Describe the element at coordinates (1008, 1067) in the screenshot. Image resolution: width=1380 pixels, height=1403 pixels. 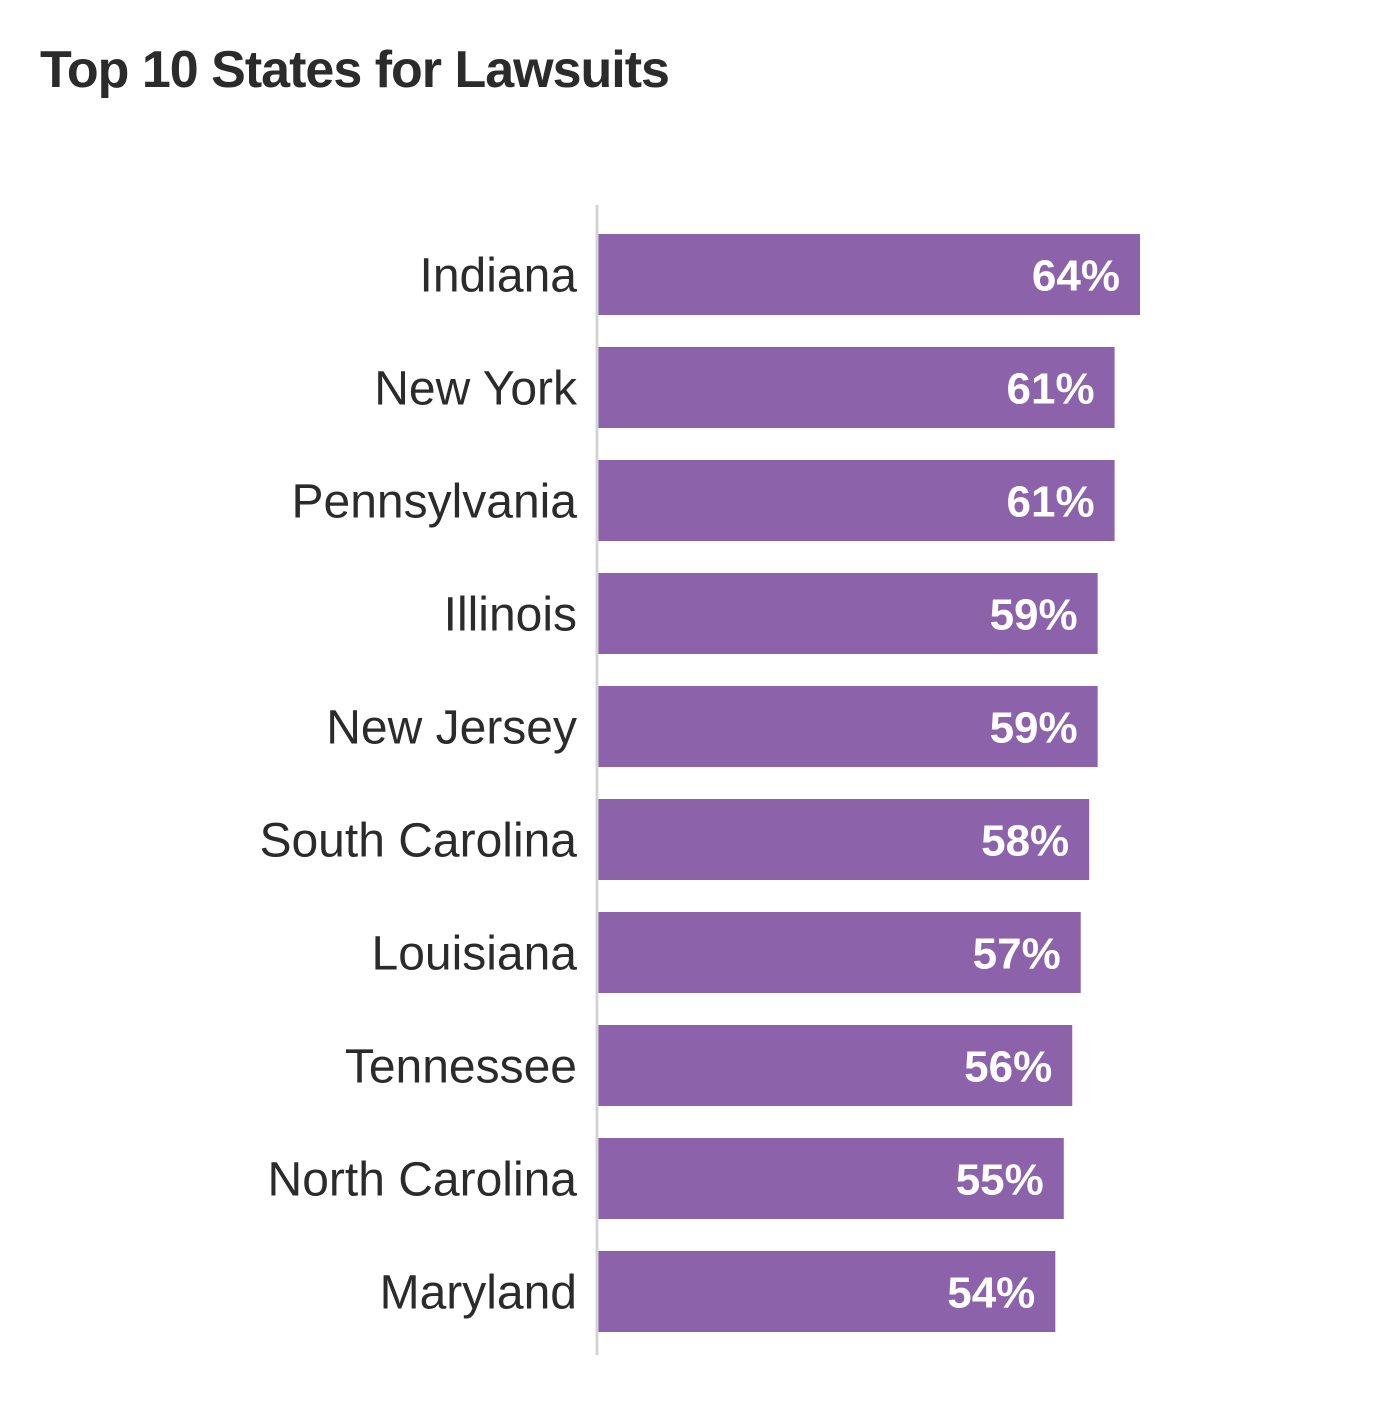
I see `value-label: 56%` at that location.